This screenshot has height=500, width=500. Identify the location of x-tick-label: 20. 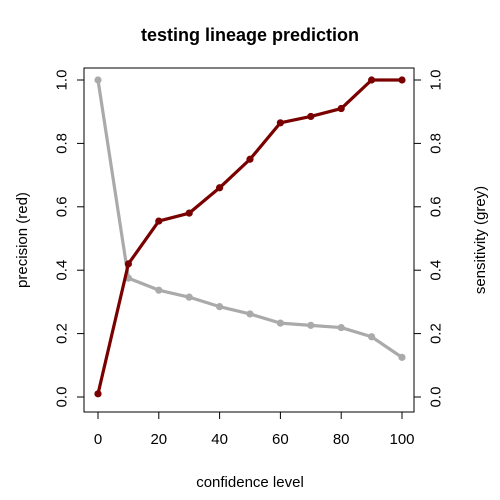
(158, 439).